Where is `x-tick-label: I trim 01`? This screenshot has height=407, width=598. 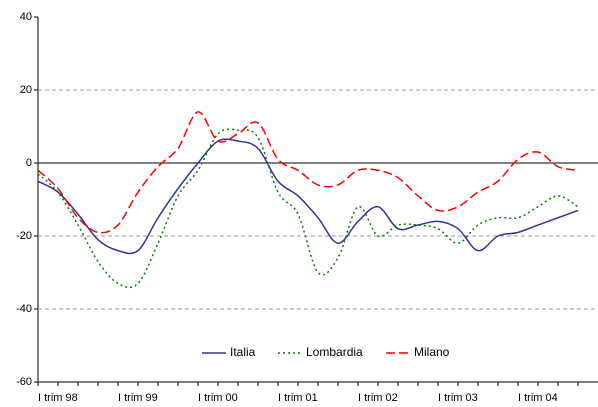 x-tick-label: I trim 01 is located at coordinates (298, 398).